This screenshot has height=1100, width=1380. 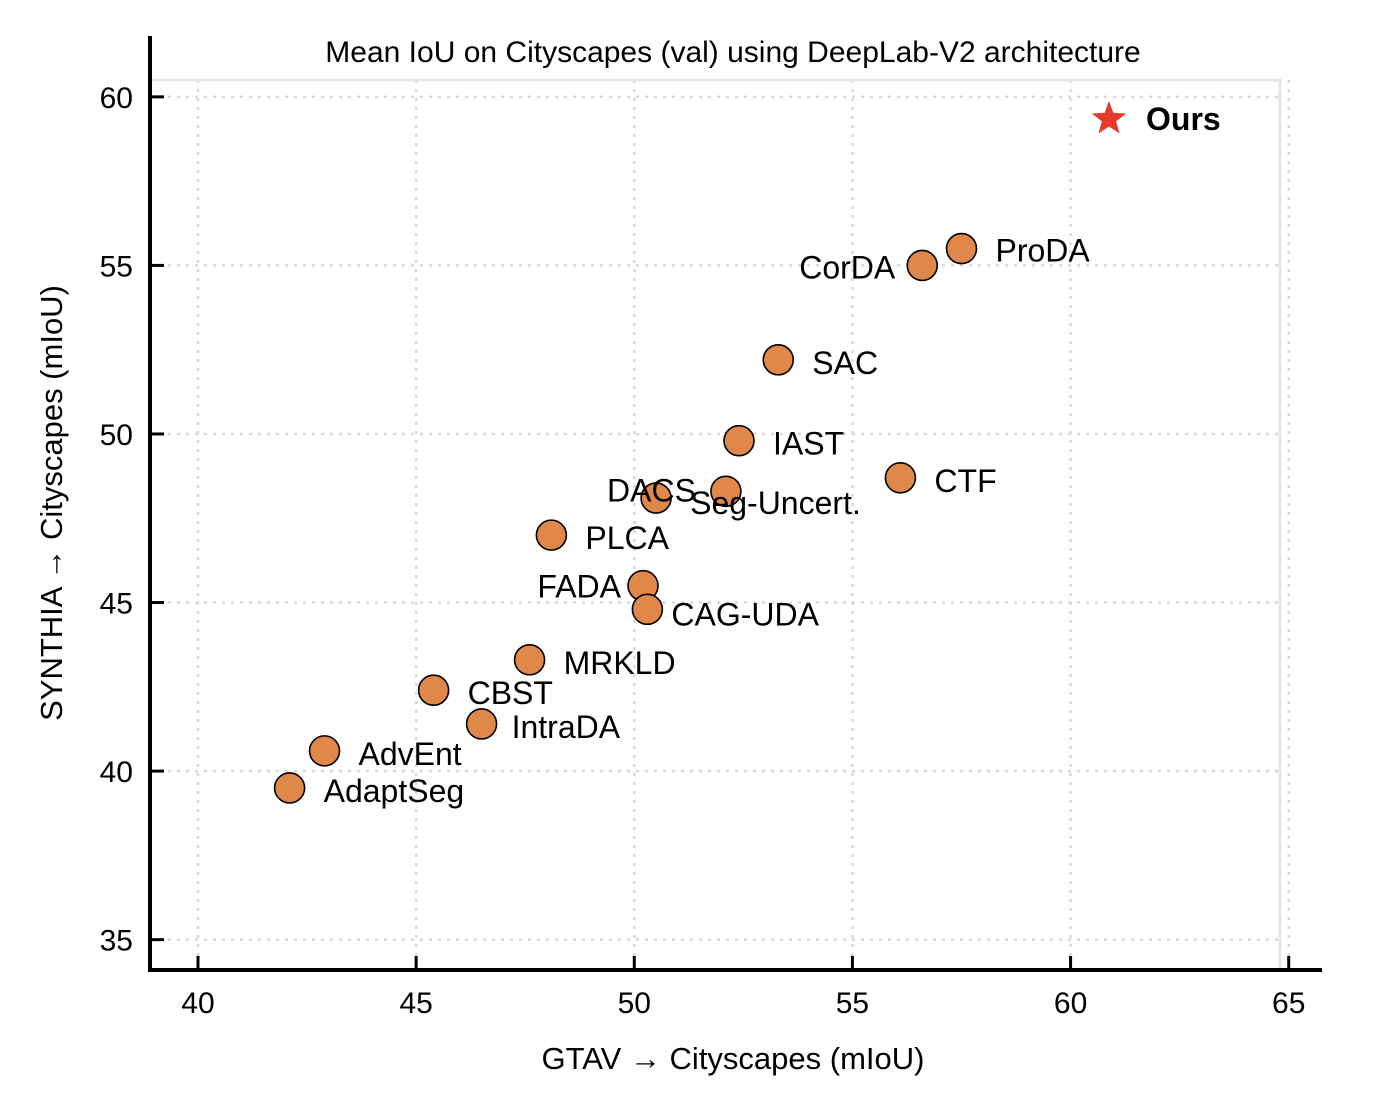 I want to click on x-tick-label: 40, so click(x=197, y=1003).